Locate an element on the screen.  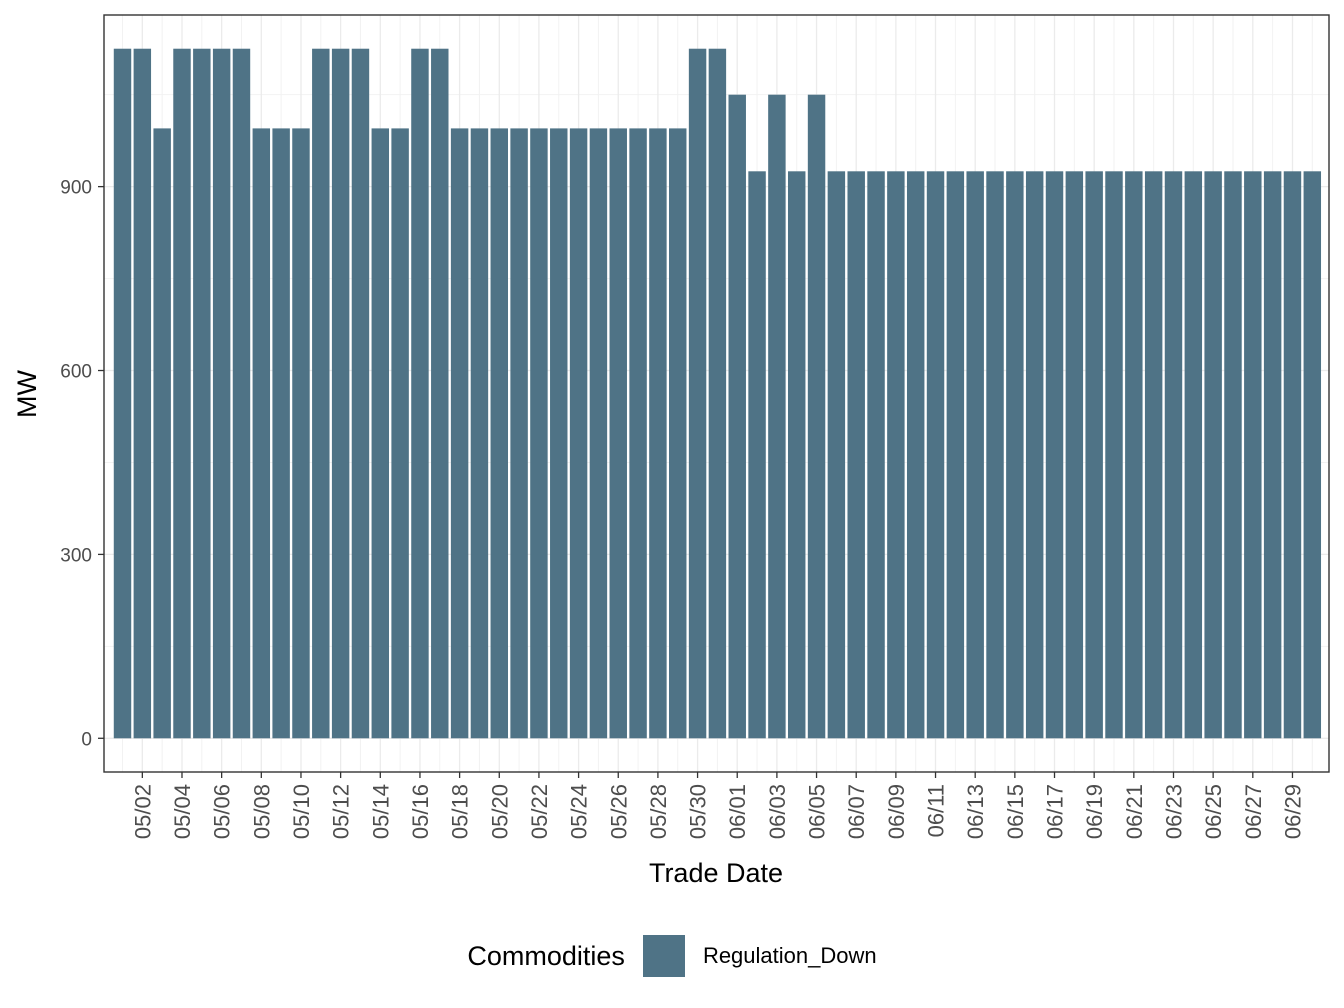
x-tick-label: 06/21 is located at coordinates (1134, 811).